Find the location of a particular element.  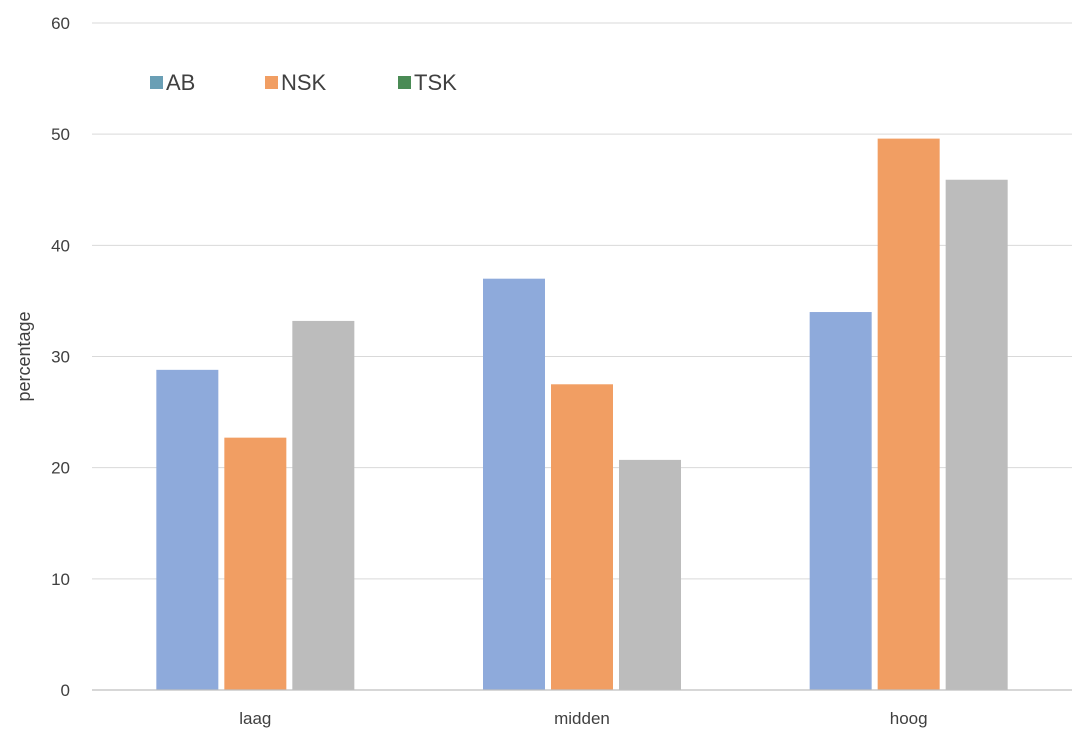

bar-nsk-laag is located at coordinates (255, 563).